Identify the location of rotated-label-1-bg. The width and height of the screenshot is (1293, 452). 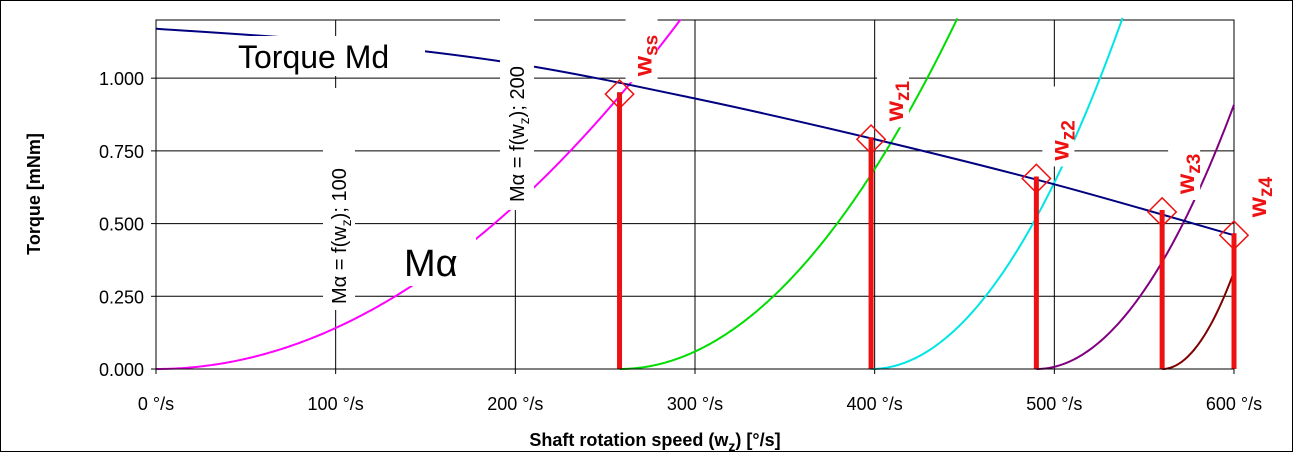
(339, 199).